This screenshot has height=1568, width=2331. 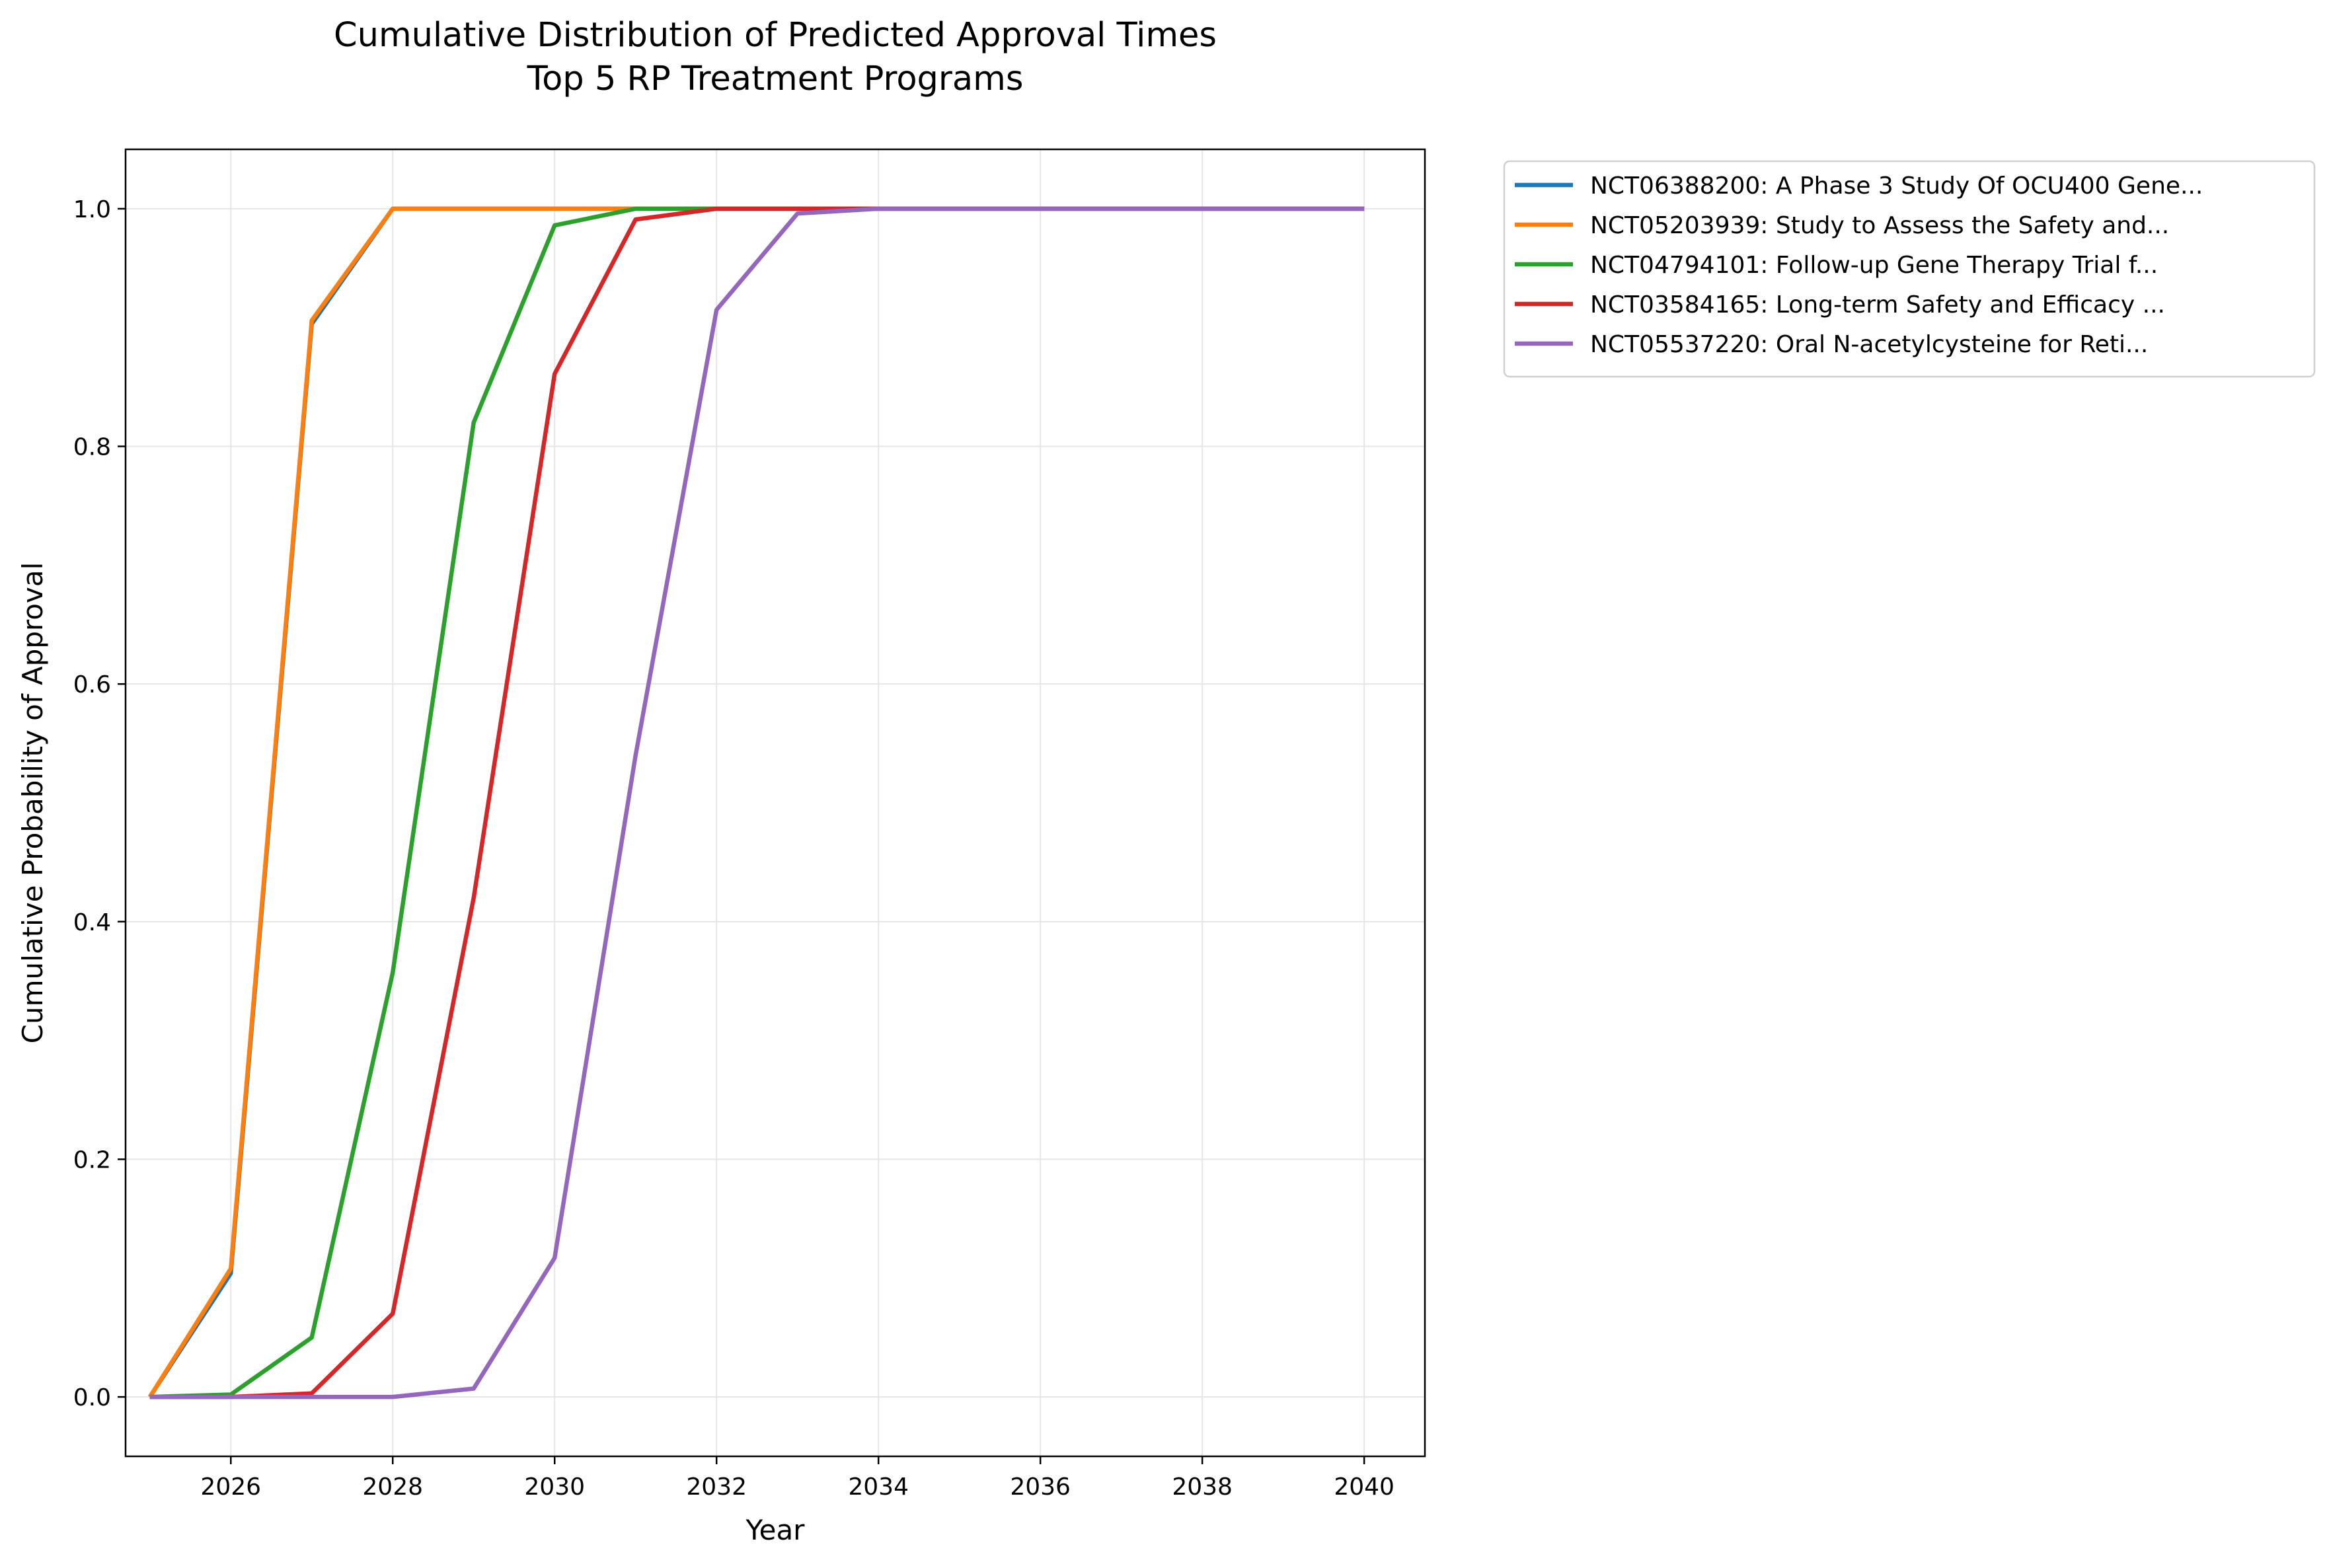 I want to click on x-axis-label: Year, so click(x=776, y=1530).